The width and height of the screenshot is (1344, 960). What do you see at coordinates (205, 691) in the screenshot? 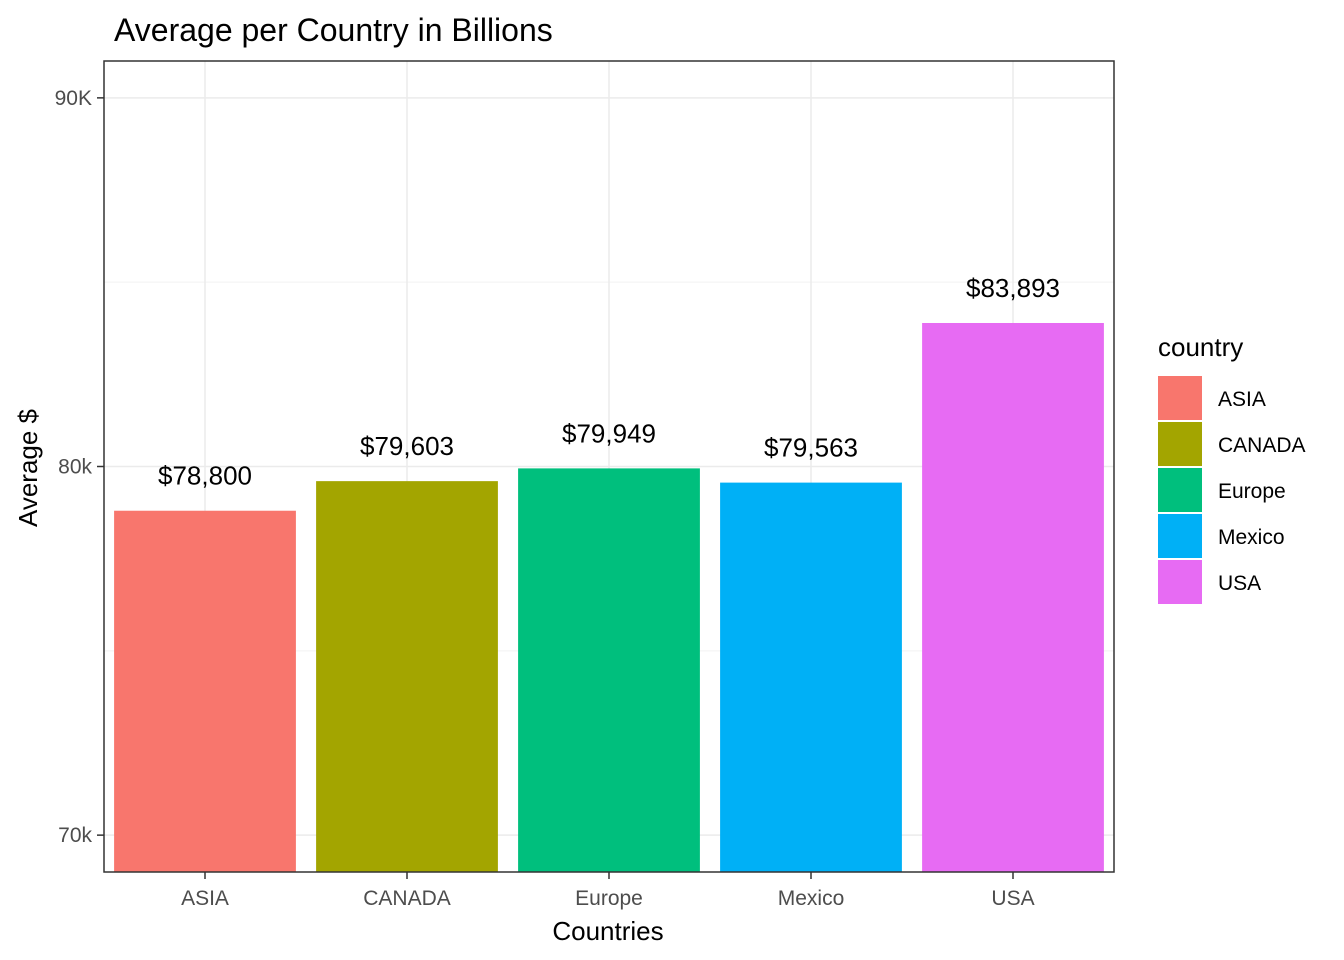
I see `bar-asia` at bounding box center [205, 691].